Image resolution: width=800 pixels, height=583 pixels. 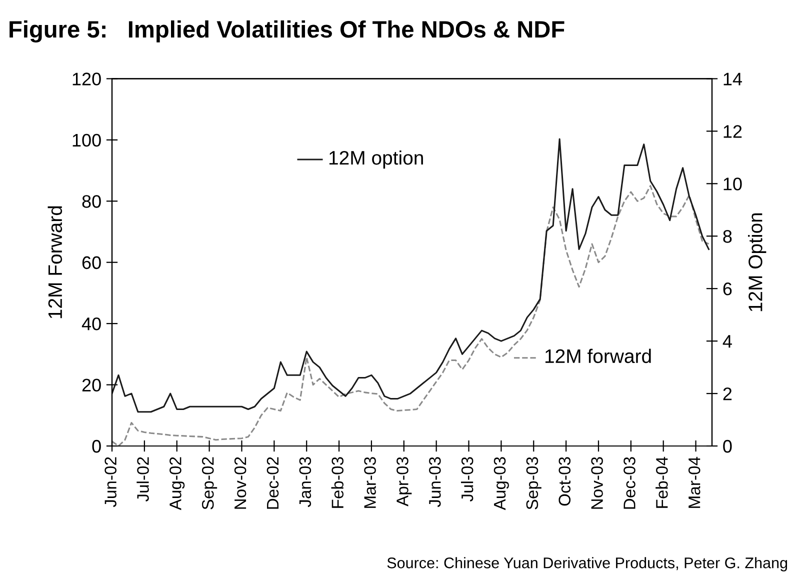 What do you see at coordinates (376, 159) in the screenshot?
I see `legend-label: 12M option` at bounding box center [376, 159].